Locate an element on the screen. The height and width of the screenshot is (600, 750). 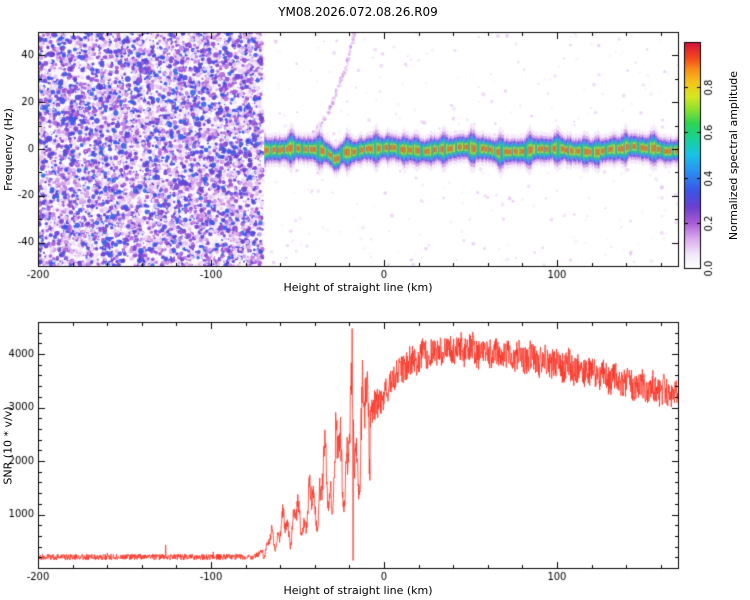
frequency-axis-label: Frequency (Hz) is located at coordinates (8, 149).